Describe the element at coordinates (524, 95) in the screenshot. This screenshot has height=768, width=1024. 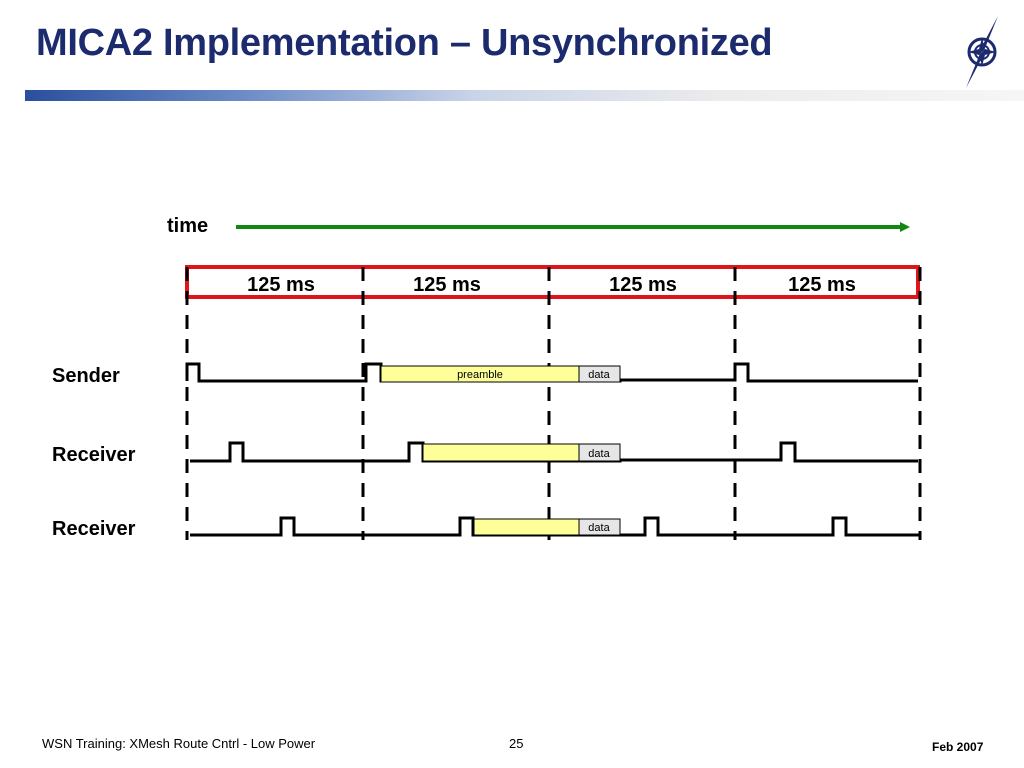
I see `title-underline-bar` at that location.